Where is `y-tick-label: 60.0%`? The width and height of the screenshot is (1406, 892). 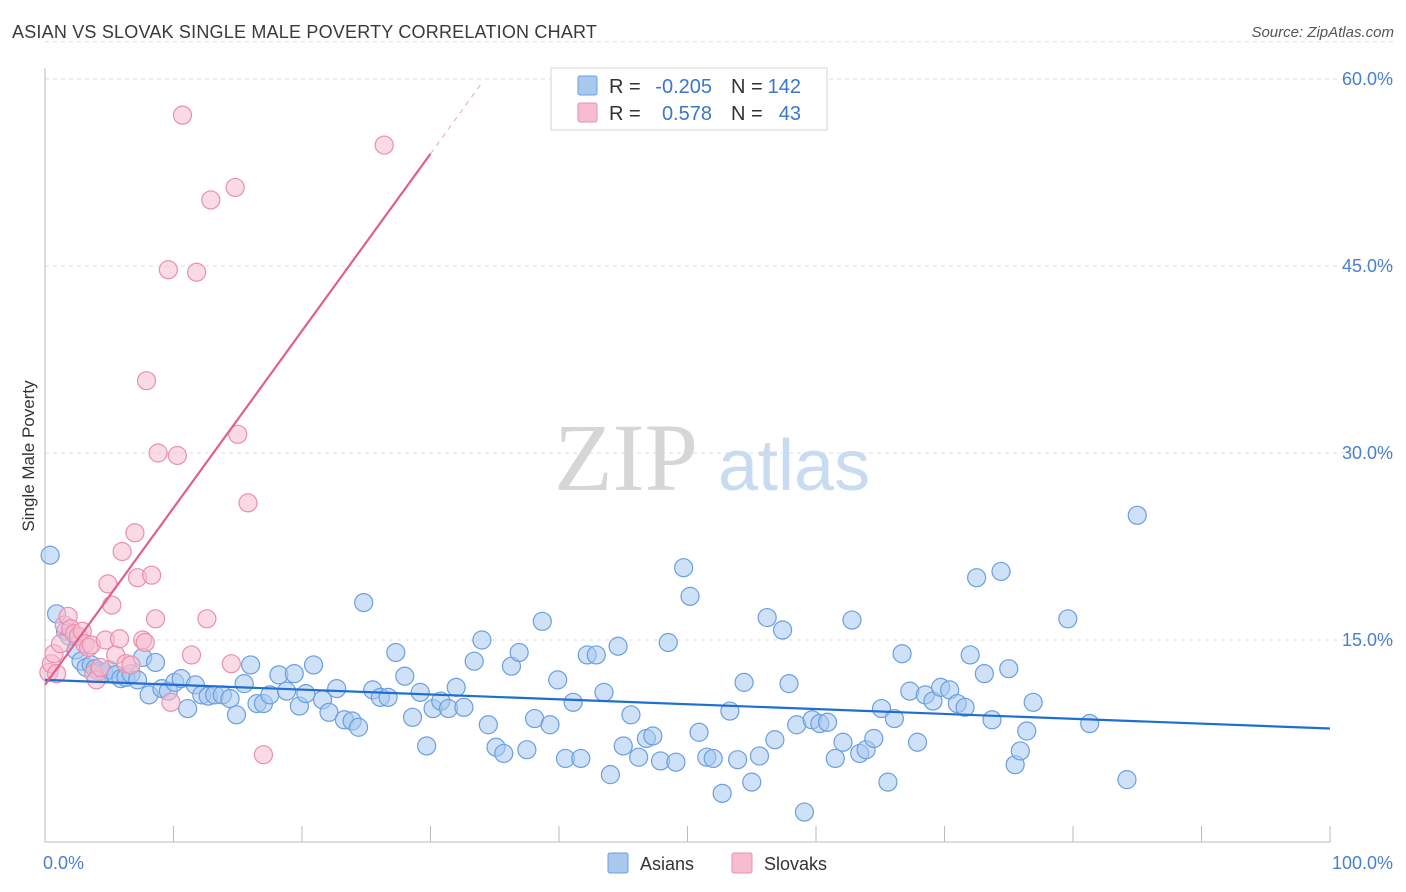
y-tick-label: 60.0% is located at coordinates (1367, 79).